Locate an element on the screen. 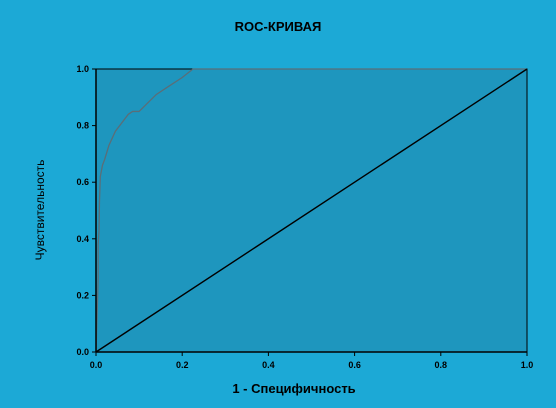 This screenshot has width=556, height=408. x-tick-label: 0.6 is located at coordinates (354, 365).